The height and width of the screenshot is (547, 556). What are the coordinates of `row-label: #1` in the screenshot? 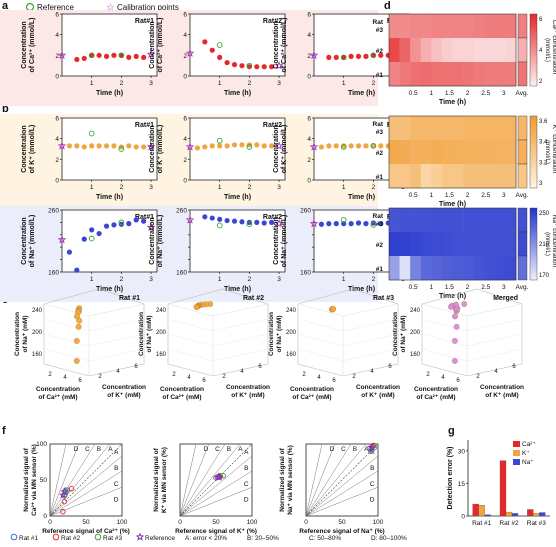 It's located at (380, 177).